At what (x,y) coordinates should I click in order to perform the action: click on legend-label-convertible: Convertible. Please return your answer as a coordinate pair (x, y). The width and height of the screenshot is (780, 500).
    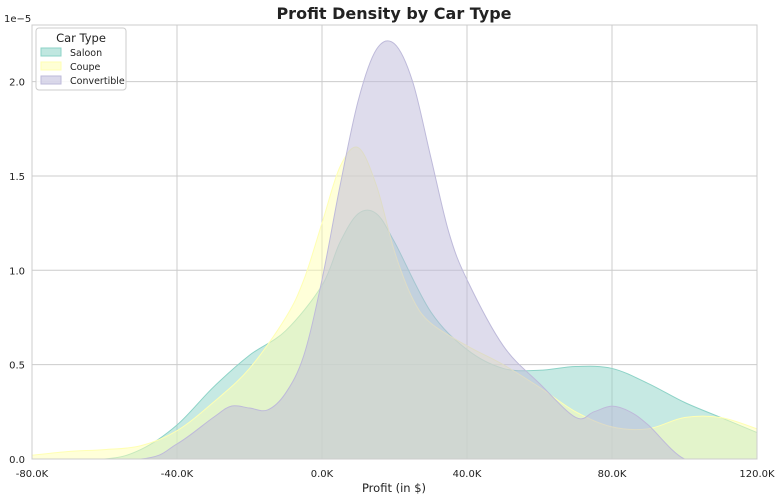
    Looking at the image, I should click on (97, 81).